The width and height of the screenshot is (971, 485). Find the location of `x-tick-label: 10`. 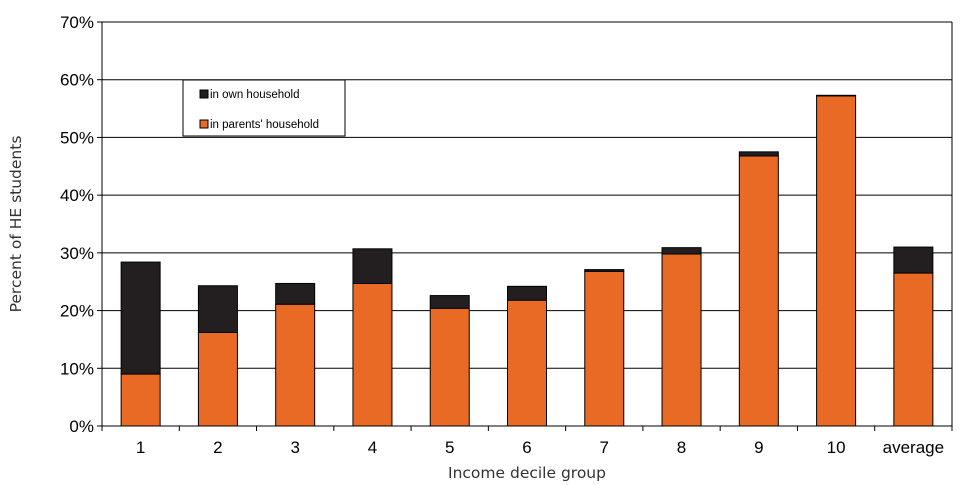

x-tick-label: 10 is located at coordinates (836, 447).